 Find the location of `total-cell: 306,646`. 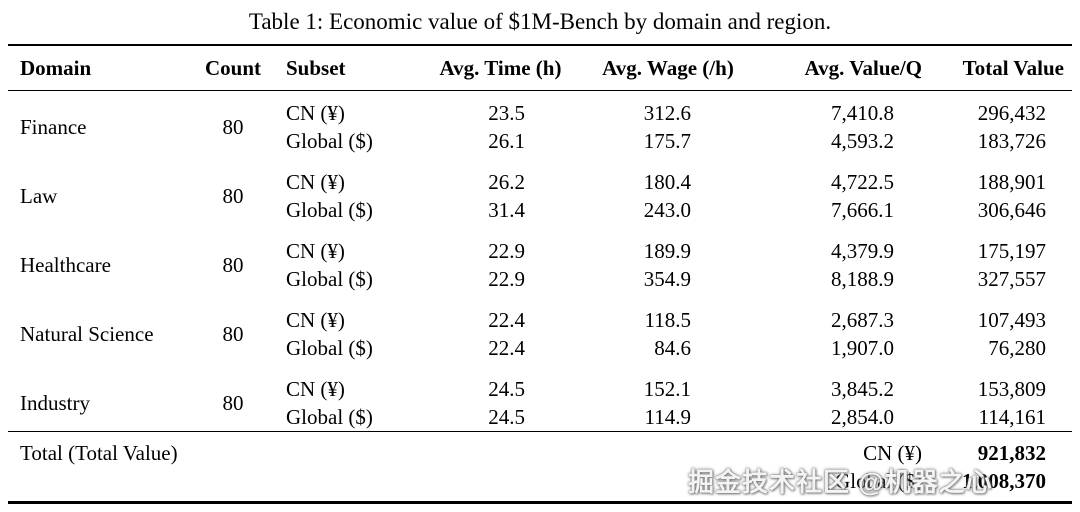

total-cell: 306,646 is located at coordinates (1011, 209).